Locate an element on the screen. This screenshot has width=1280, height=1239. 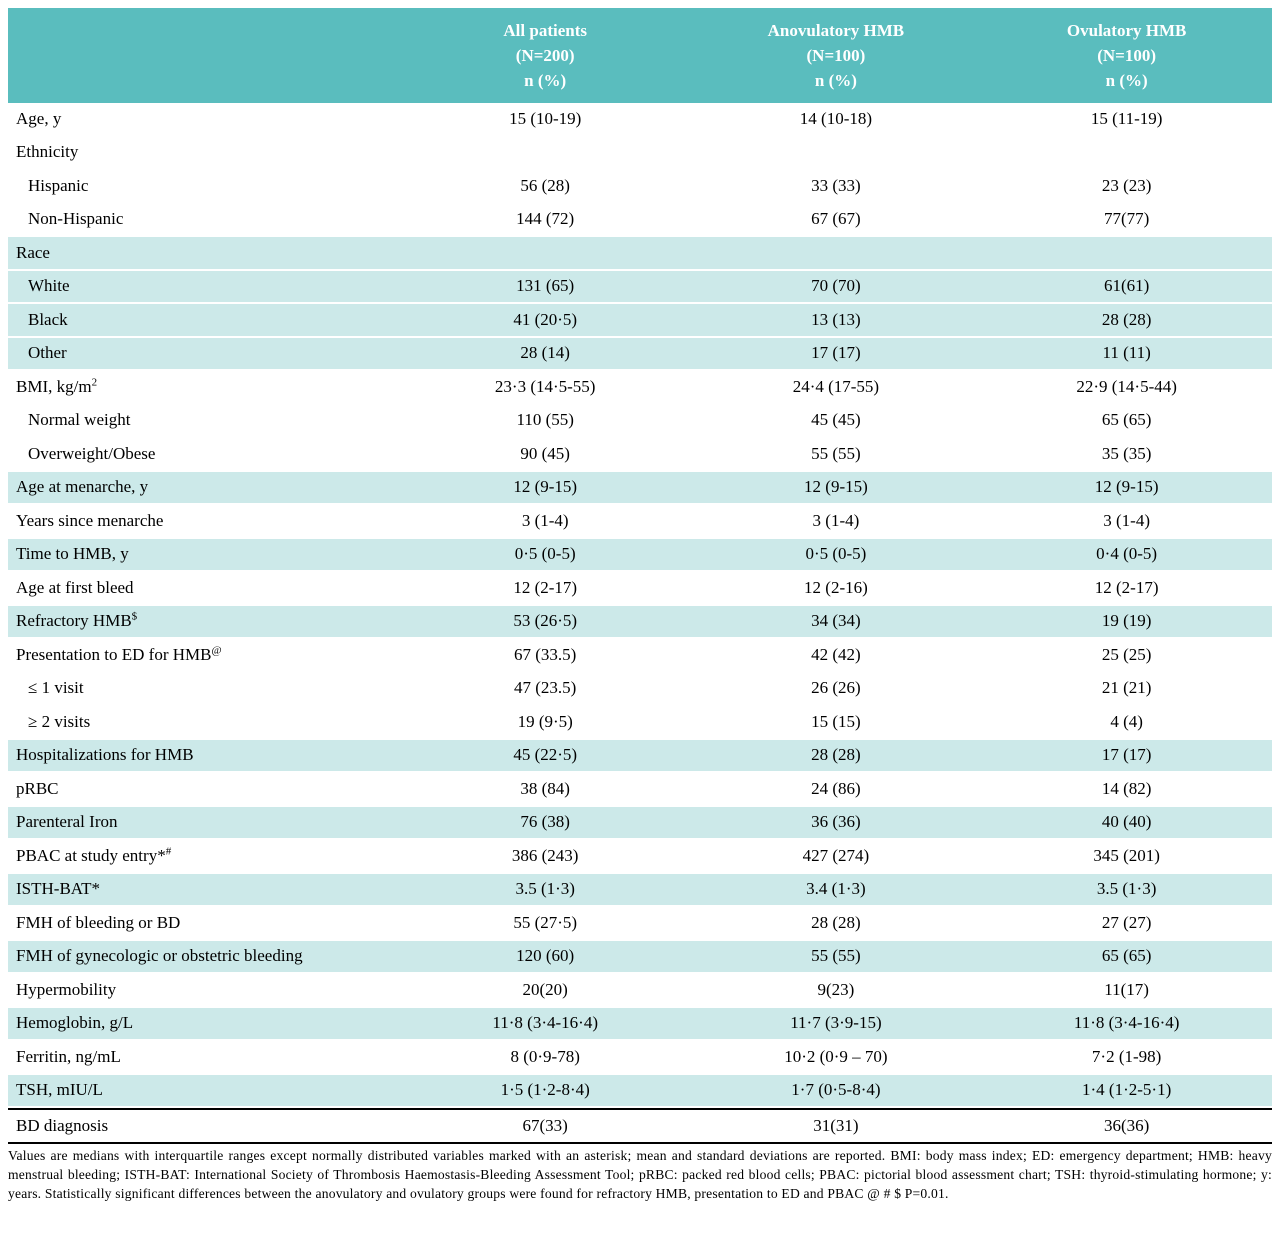
row-label: Age, y is located at coordinates (204, 120).